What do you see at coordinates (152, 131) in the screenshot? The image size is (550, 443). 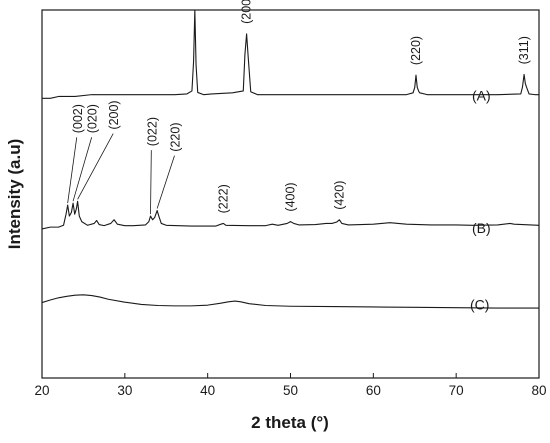 I see `peak-label: (022)` at bounding box center [152, 131].